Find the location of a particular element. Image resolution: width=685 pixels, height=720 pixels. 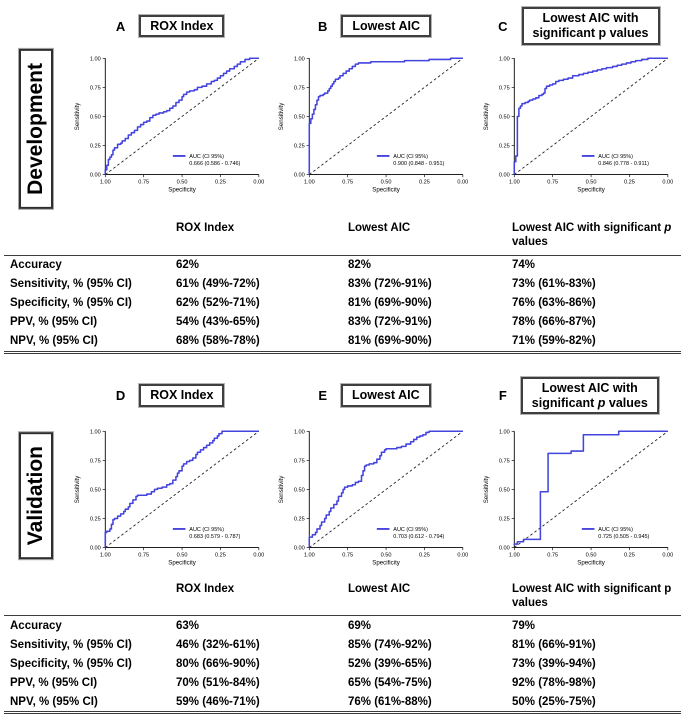

panel-title-line: significant p values is located at coordinates (590, 33).